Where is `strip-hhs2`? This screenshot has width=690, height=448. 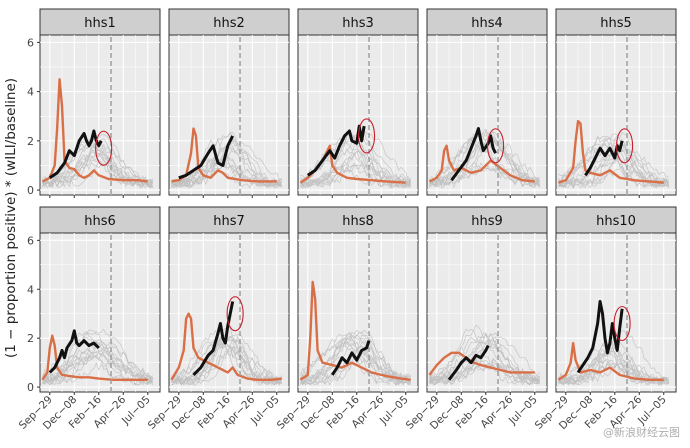 strip-hhs2 is located at coordinates (229, 22).